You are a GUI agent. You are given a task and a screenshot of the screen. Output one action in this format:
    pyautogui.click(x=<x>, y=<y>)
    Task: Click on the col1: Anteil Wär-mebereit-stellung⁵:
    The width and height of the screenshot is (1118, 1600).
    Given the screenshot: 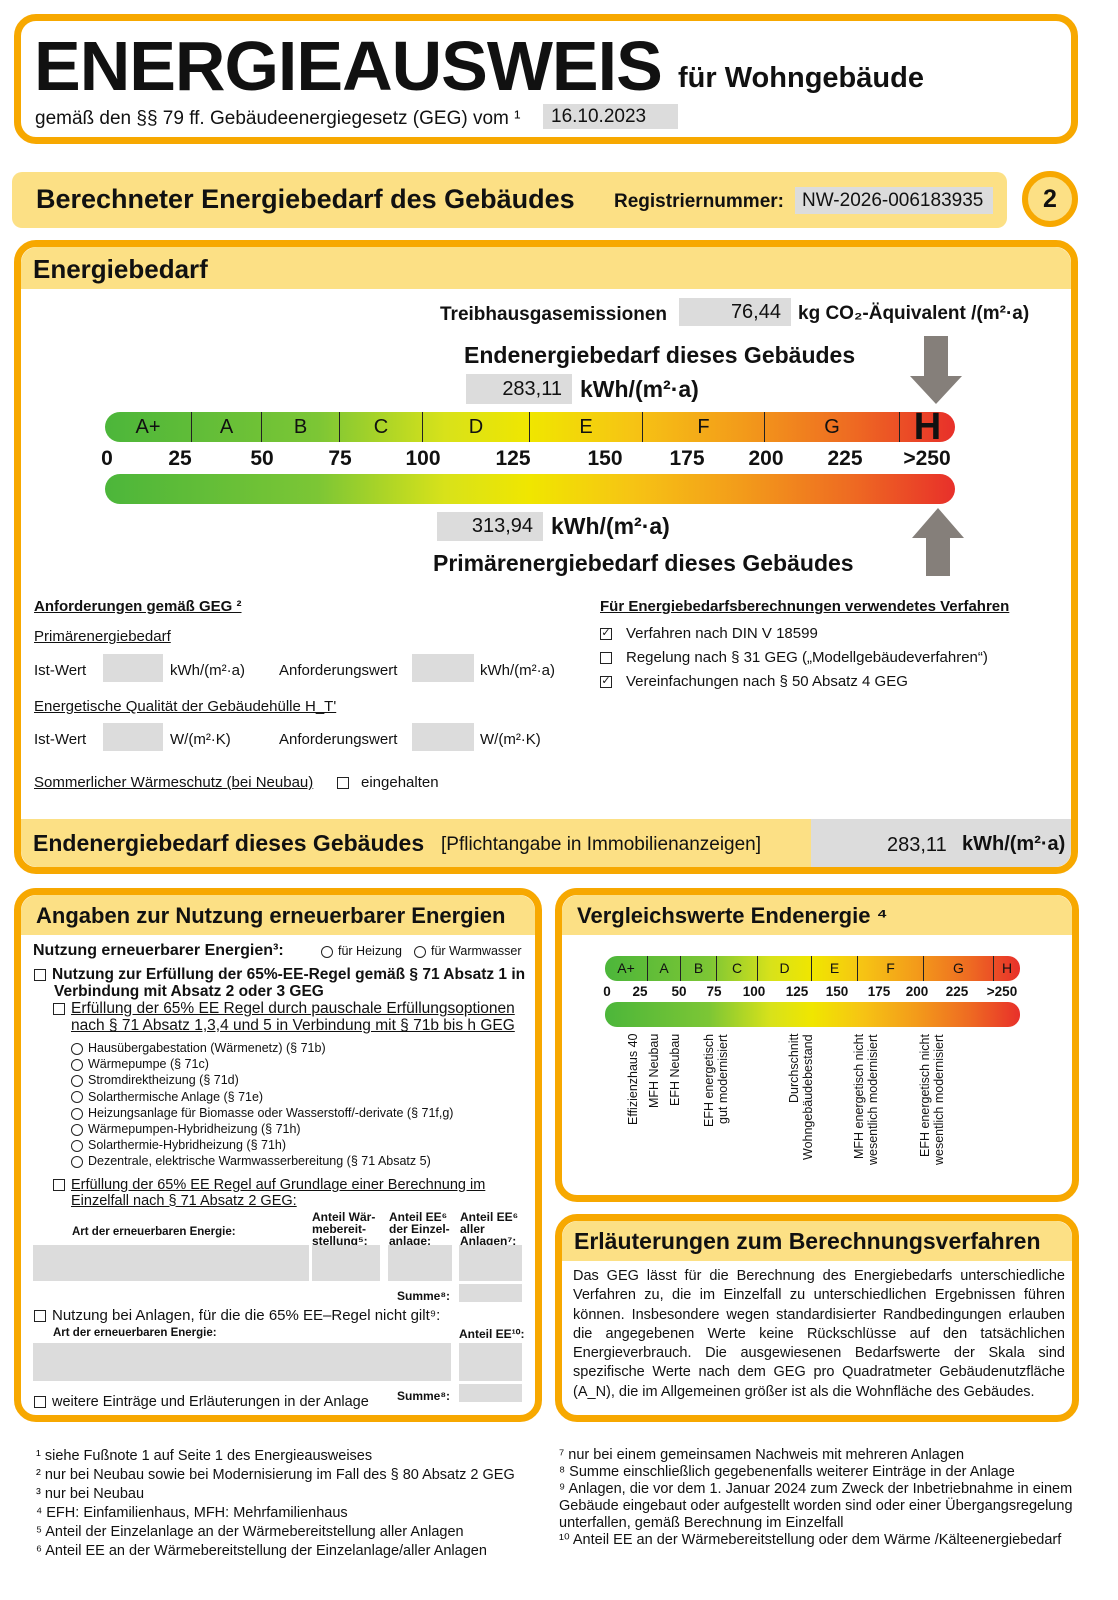 What is the action you would take?
    pyautogui.click(x=344, y=1229)
    